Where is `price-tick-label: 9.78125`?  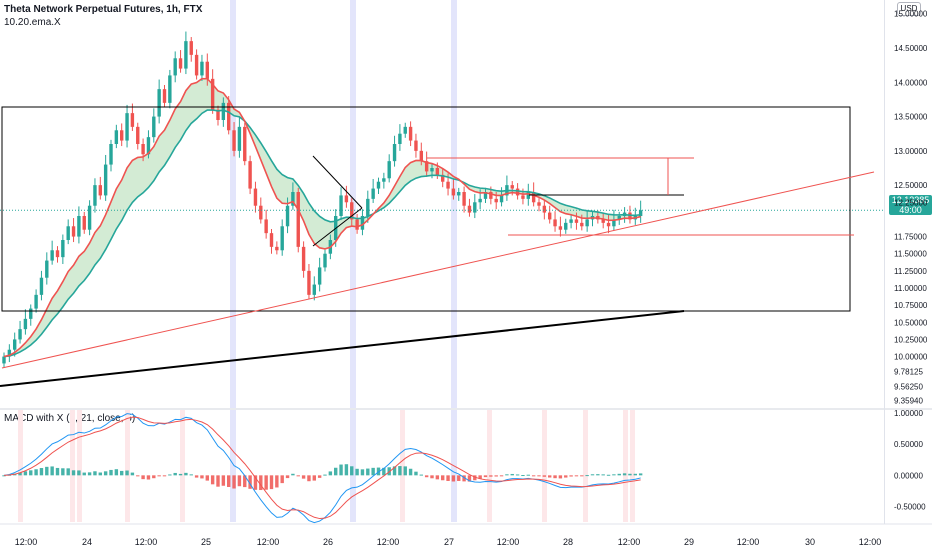 price-tick-label: 9.78125 is located at coordinates (908, 372).